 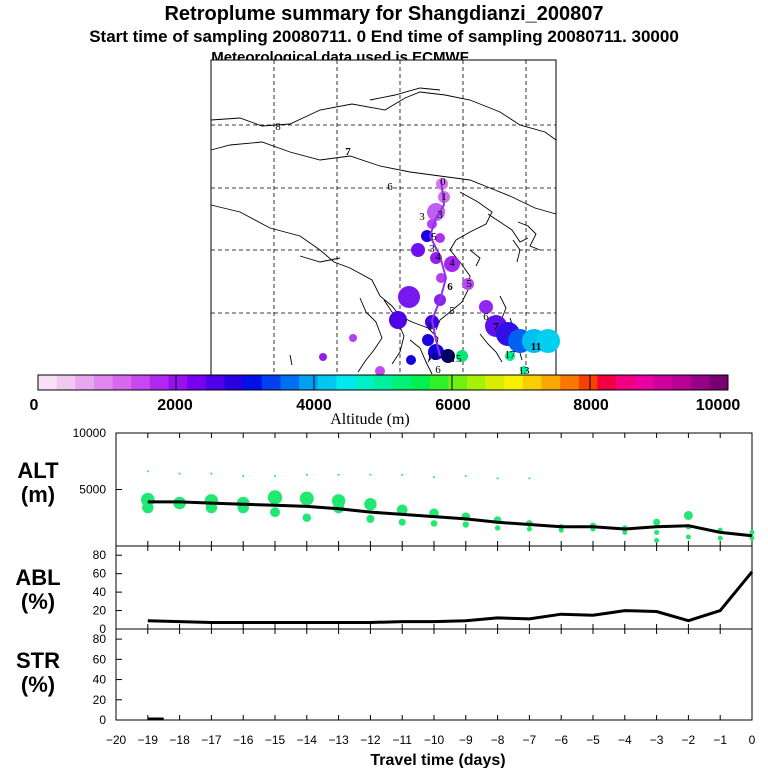 What do you see at coordinates (38, 601) in the screenshot?
I see `abl-unit: (%)` at bounding box center [38, 601].